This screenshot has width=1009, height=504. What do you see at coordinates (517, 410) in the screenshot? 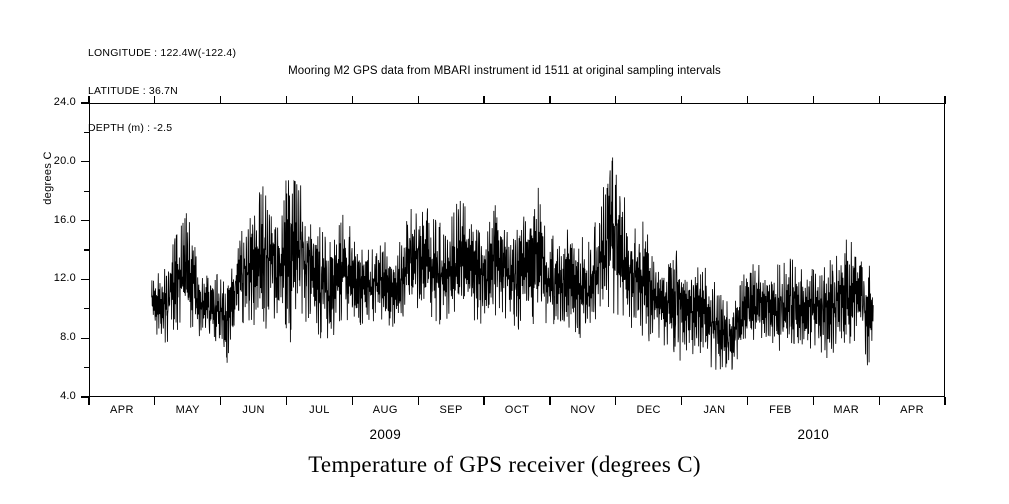
I see `x-tick-label: OCT` at bounding box center [517, 410].